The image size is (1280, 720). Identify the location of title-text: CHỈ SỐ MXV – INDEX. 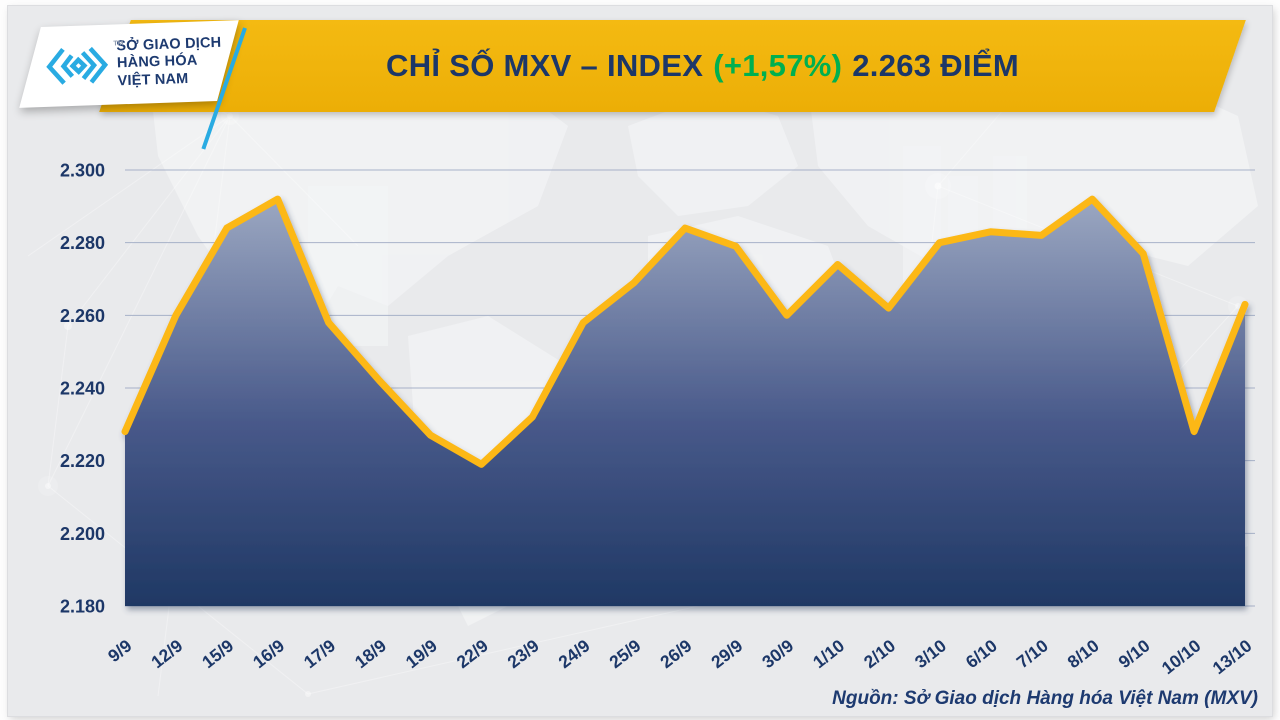
(545, 65).